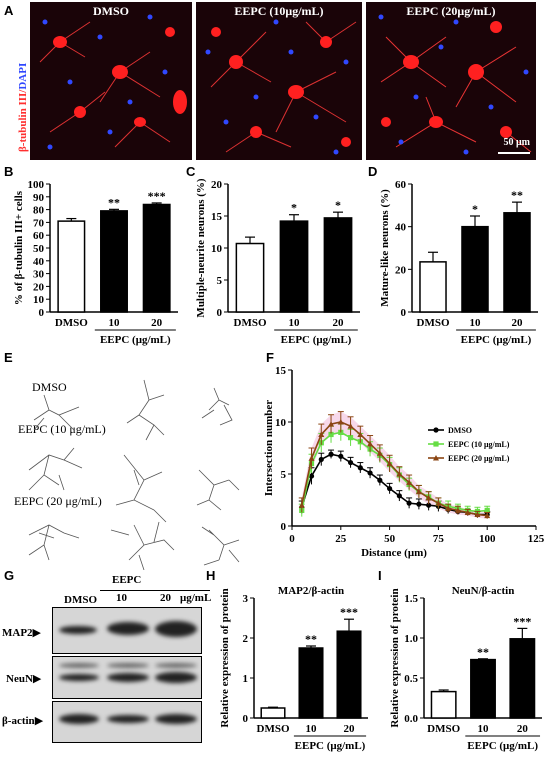 This screenshot has width=550, height=759. Describe the element at coordinates (211, 575) in the screenshot. I see `panel-h-label: H` at that location.